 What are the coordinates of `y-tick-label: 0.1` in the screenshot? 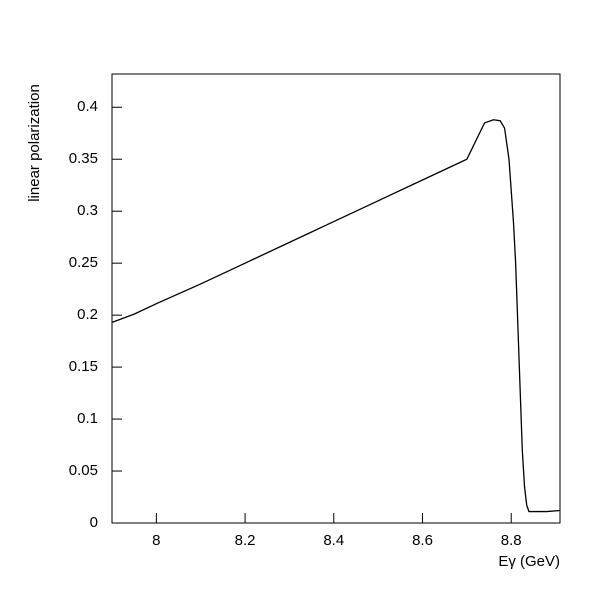 It's located at (87, 418).